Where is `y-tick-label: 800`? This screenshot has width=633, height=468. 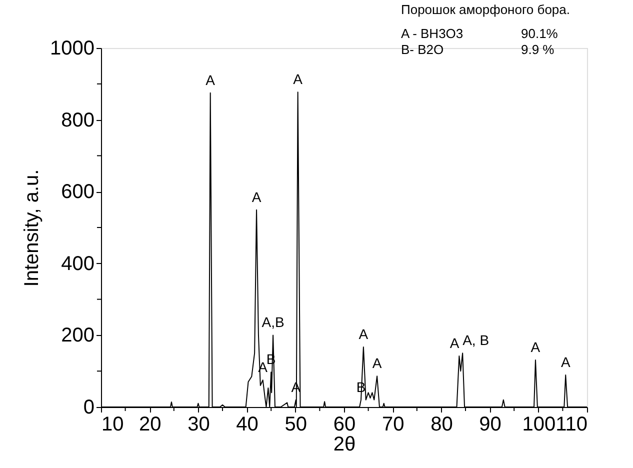
y-tick-label: 800 is located at coordinates (77, 120).